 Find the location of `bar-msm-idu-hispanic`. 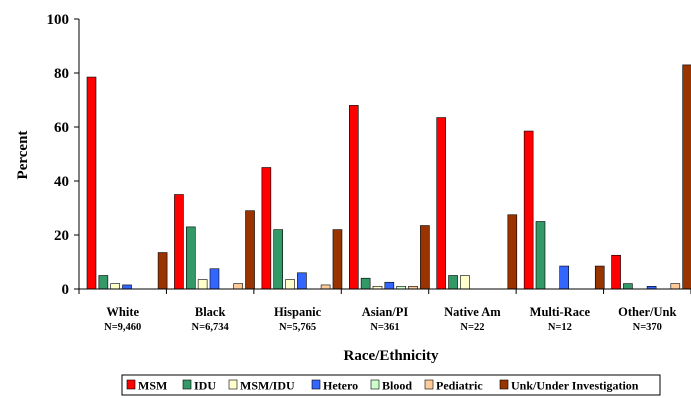

bar-msm-idu-hispanic is located at coordinates (290, 284).